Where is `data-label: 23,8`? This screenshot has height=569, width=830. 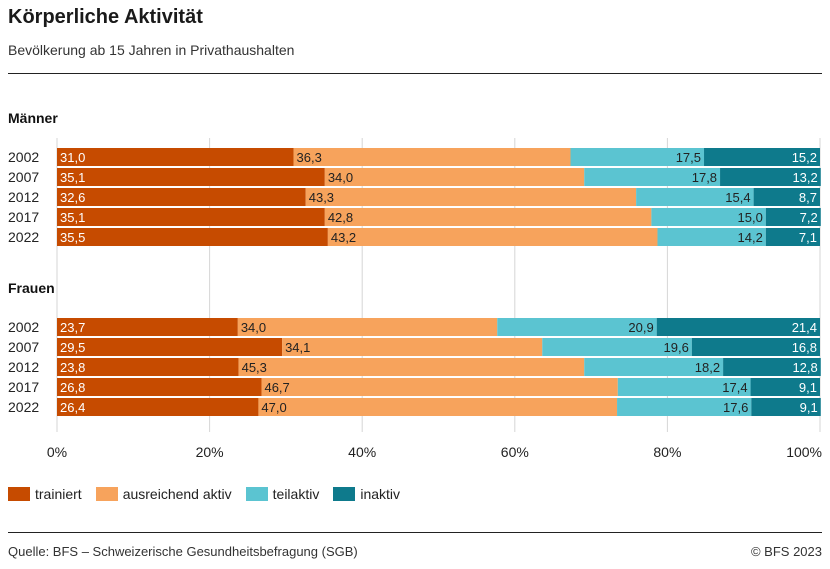
data-label: 23,8 is located at coordinates (72, 367).